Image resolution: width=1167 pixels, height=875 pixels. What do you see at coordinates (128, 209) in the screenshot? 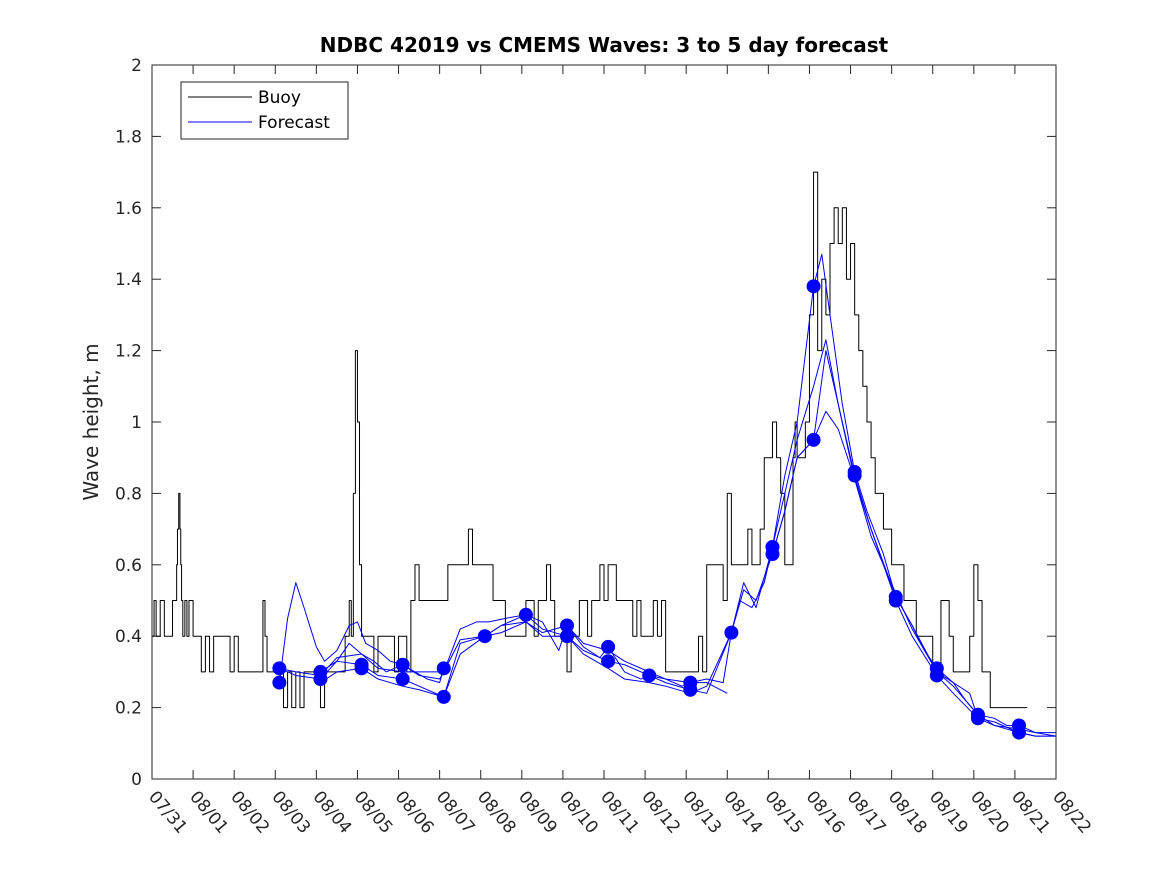
I see `y-tick-label: 1.6` at bounding box center [128, 209].